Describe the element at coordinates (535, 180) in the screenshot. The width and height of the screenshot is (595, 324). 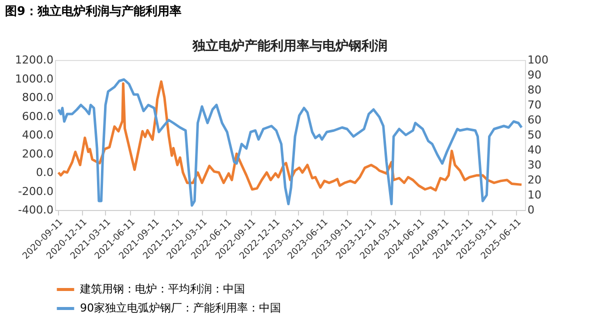
I see `y2-tick-label: 20` at that location.